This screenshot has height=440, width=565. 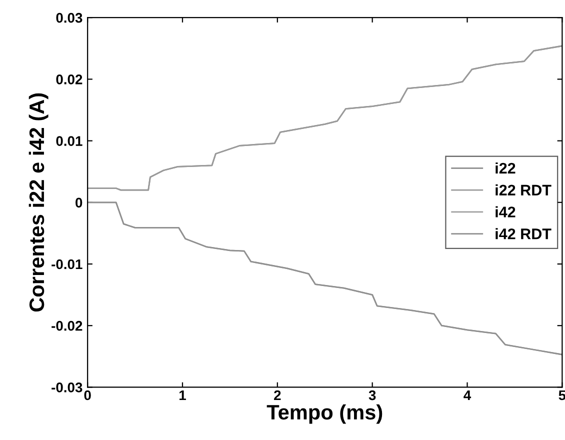 I want to click on y-tick-label: 0, so click(x=79, y=203).